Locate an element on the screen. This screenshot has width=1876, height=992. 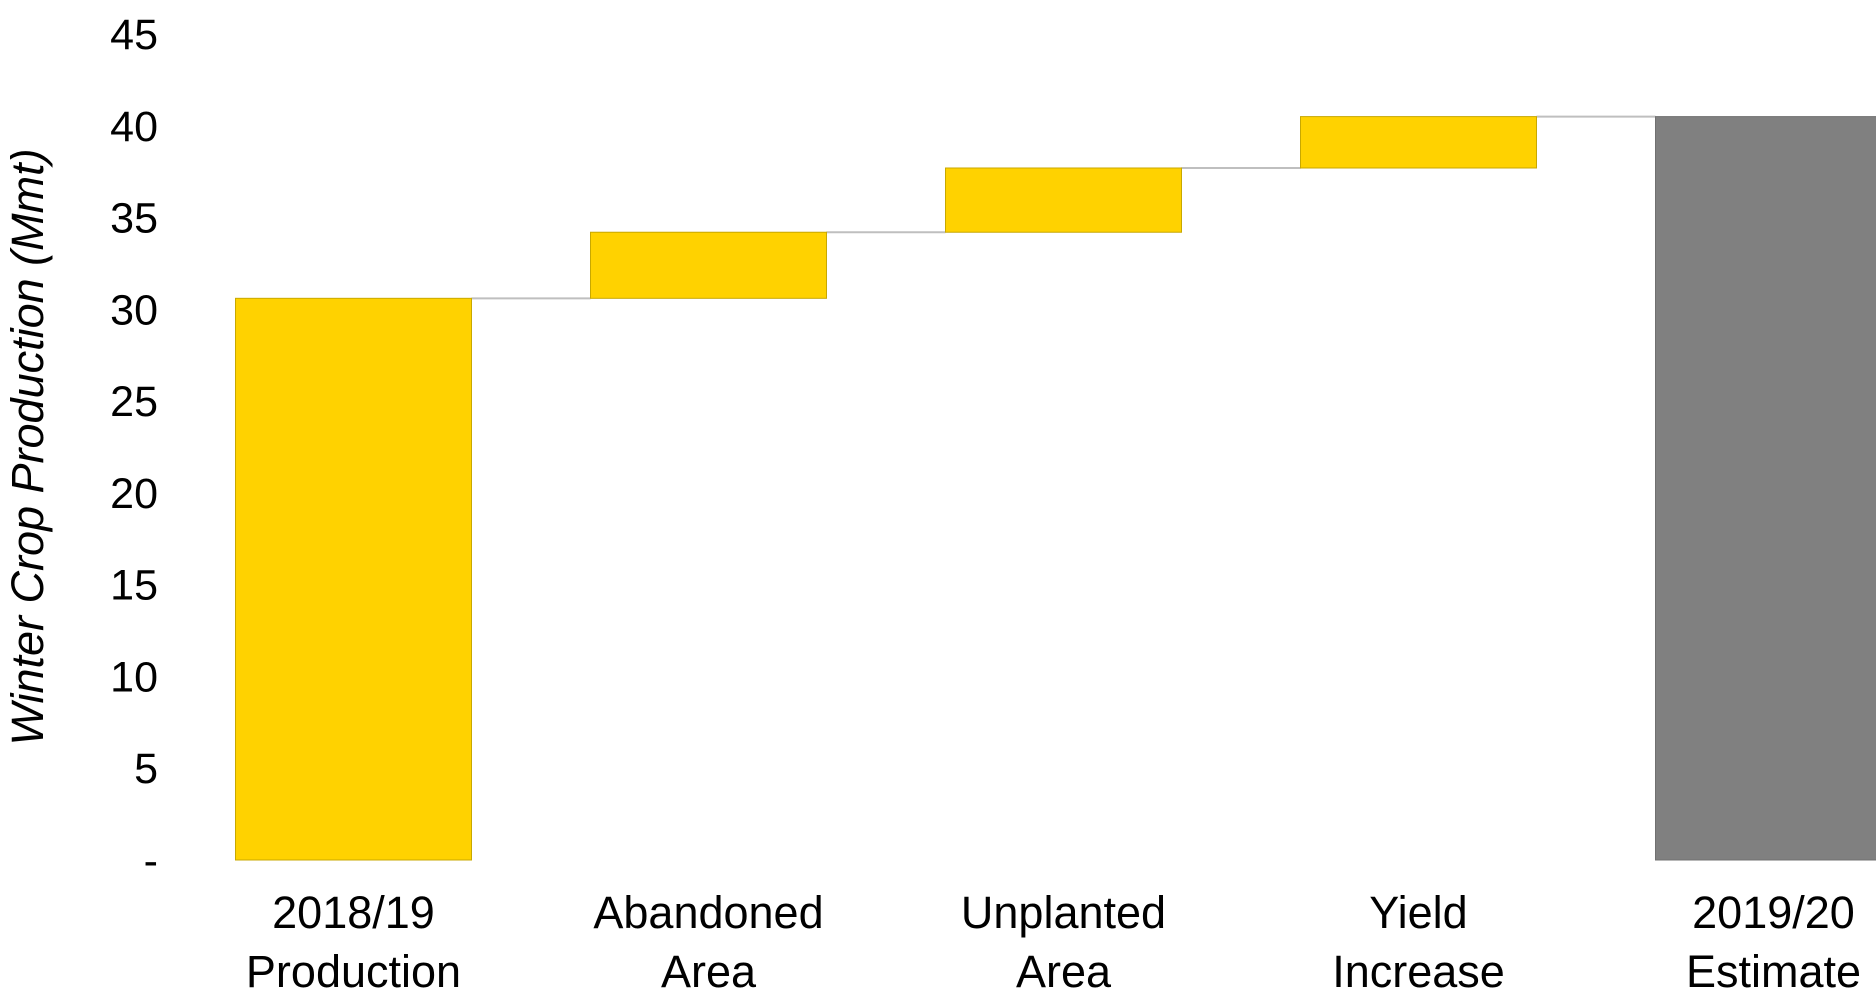
x-category-label-line2: Estimate is located at coordinates (1773, 969).